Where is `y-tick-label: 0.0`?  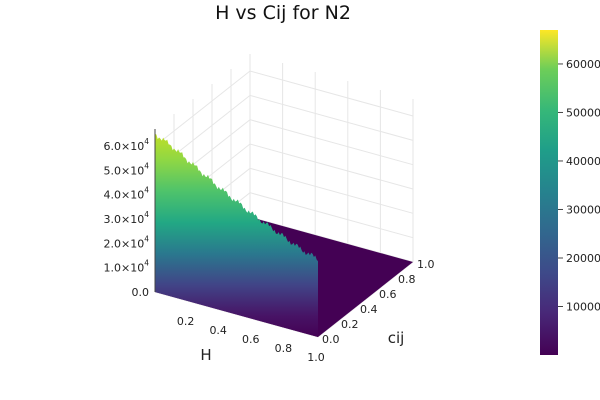
y-tick-label: 0.0 is located at coordinates (331, 339).